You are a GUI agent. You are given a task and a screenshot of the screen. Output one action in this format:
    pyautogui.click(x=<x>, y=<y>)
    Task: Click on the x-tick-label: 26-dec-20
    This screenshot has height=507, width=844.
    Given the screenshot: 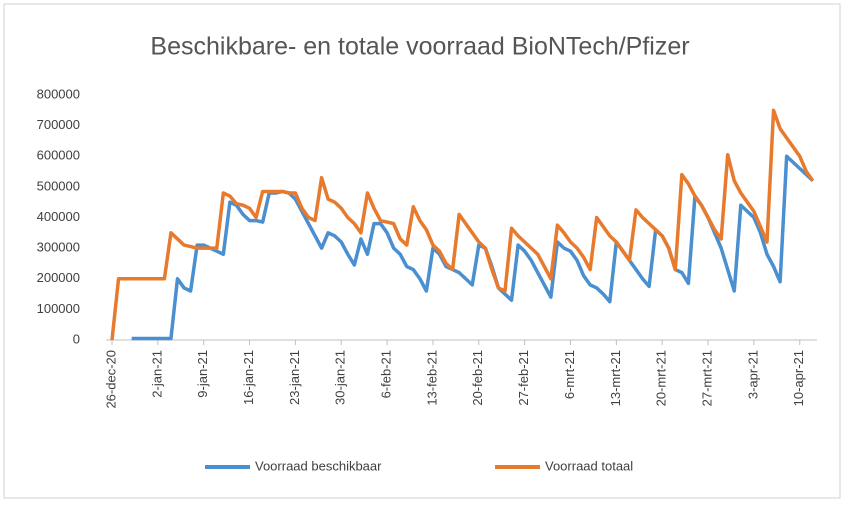 What is the action you would take?
    pyautogui.click(x=110, y=379)
    